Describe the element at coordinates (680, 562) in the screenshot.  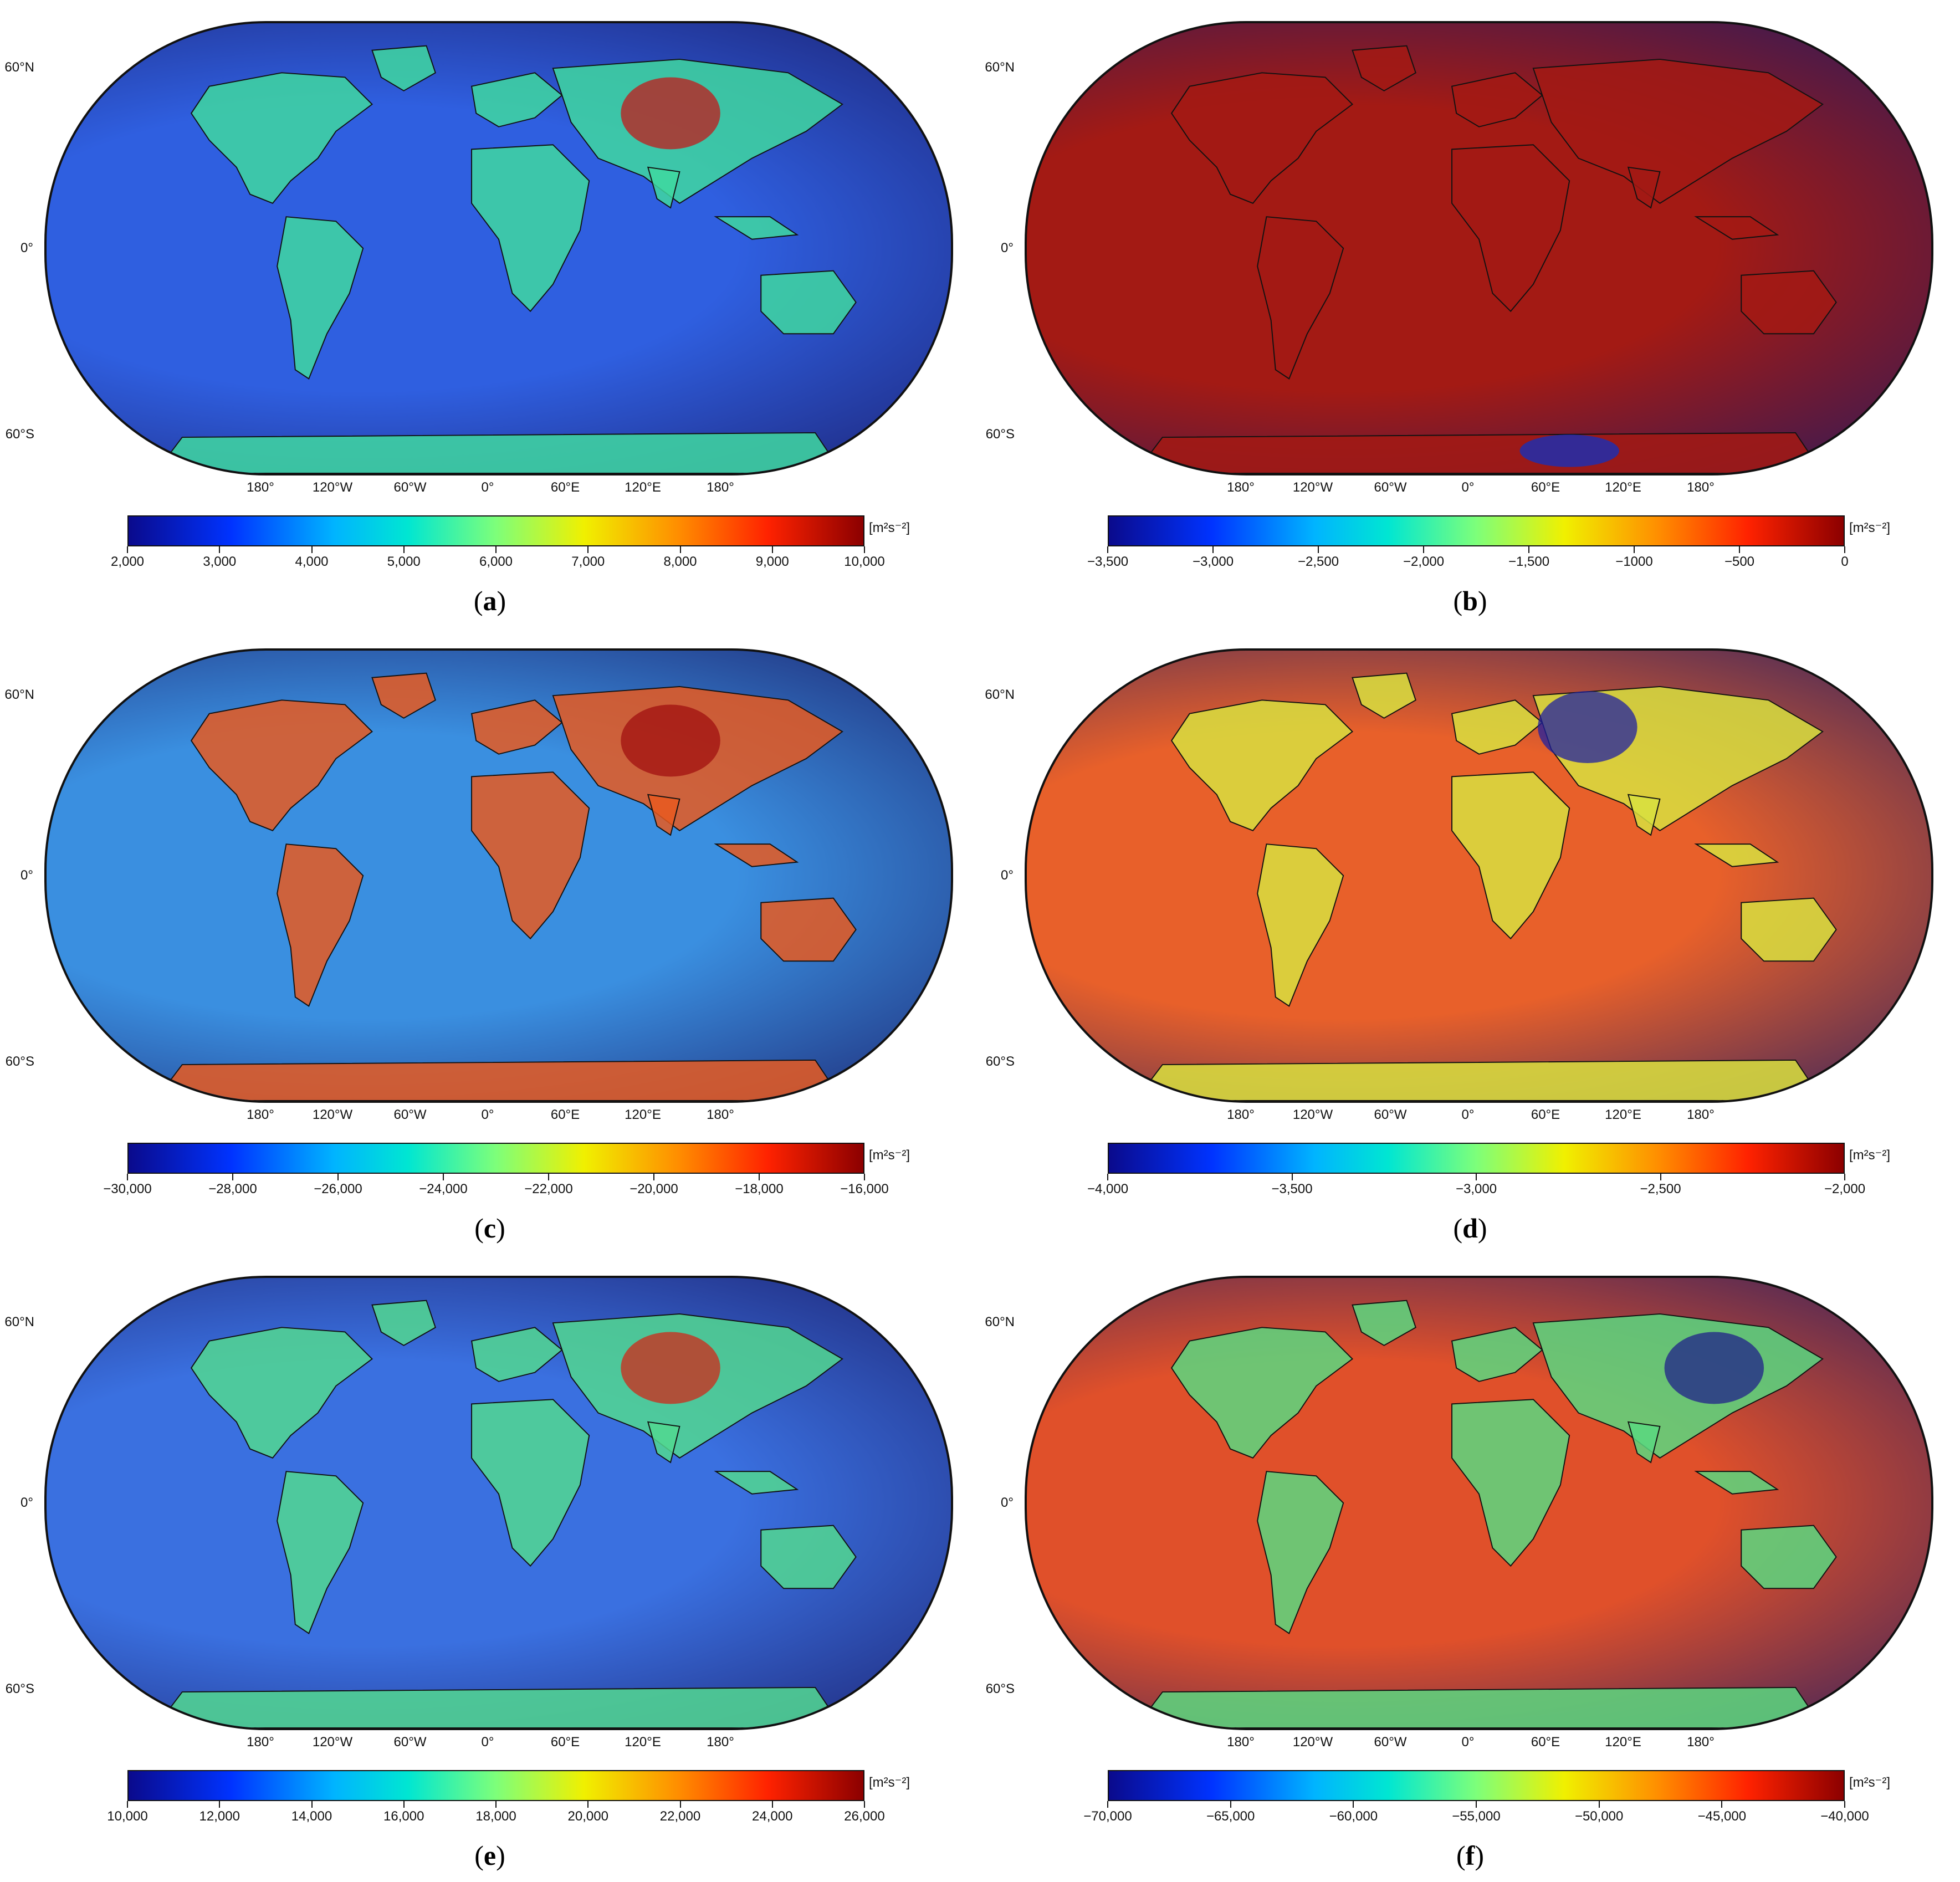
I see `colorbar-tick-label: 8,000` at that location.